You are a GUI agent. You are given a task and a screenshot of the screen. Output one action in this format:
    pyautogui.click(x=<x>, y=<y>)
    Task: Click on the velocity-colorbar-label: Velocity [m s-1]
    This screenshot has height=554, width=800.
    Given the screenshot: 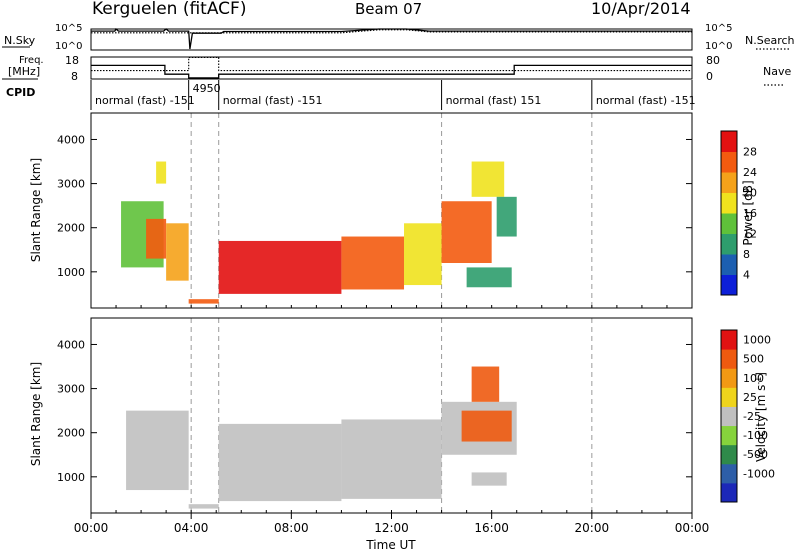 What is the action you would take?
    pyautogui.click(x=761, y=417)
    